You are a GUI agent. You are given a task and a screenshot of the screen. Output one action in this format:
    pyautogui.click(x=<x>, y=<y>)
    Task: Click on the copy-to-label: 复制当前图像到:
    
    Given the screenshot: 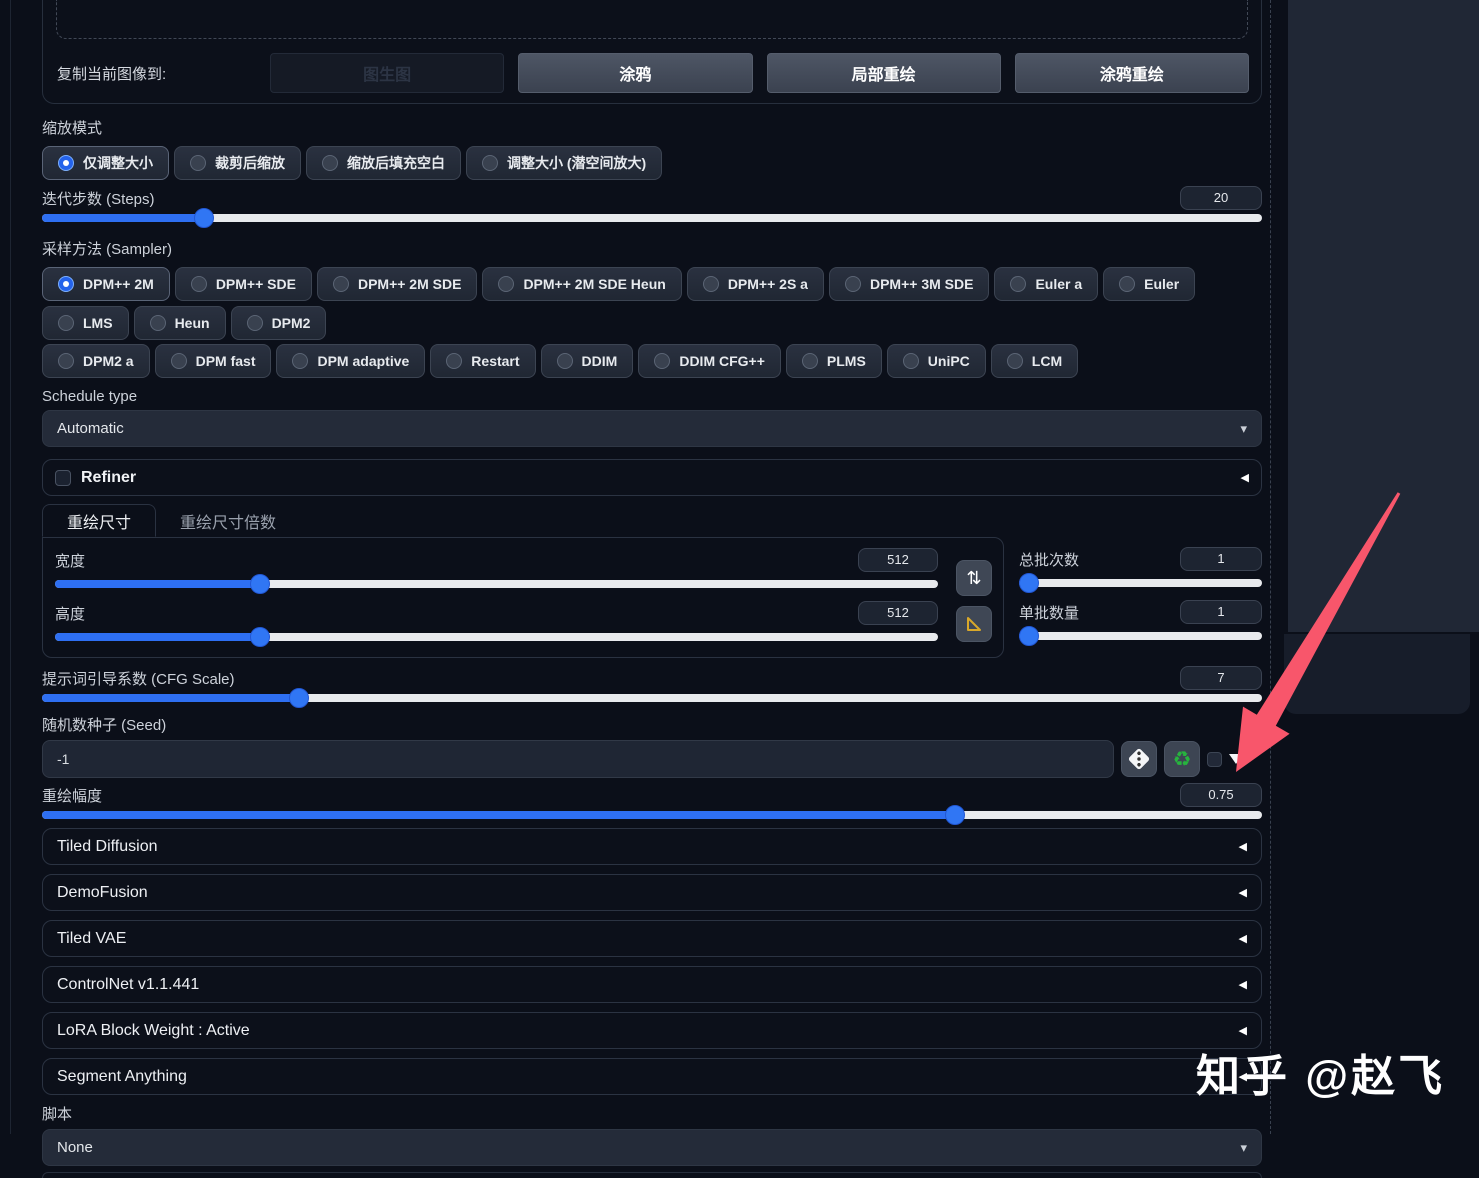 What is the action you would take?
    pyautogui.click(x=112, y=74)
    